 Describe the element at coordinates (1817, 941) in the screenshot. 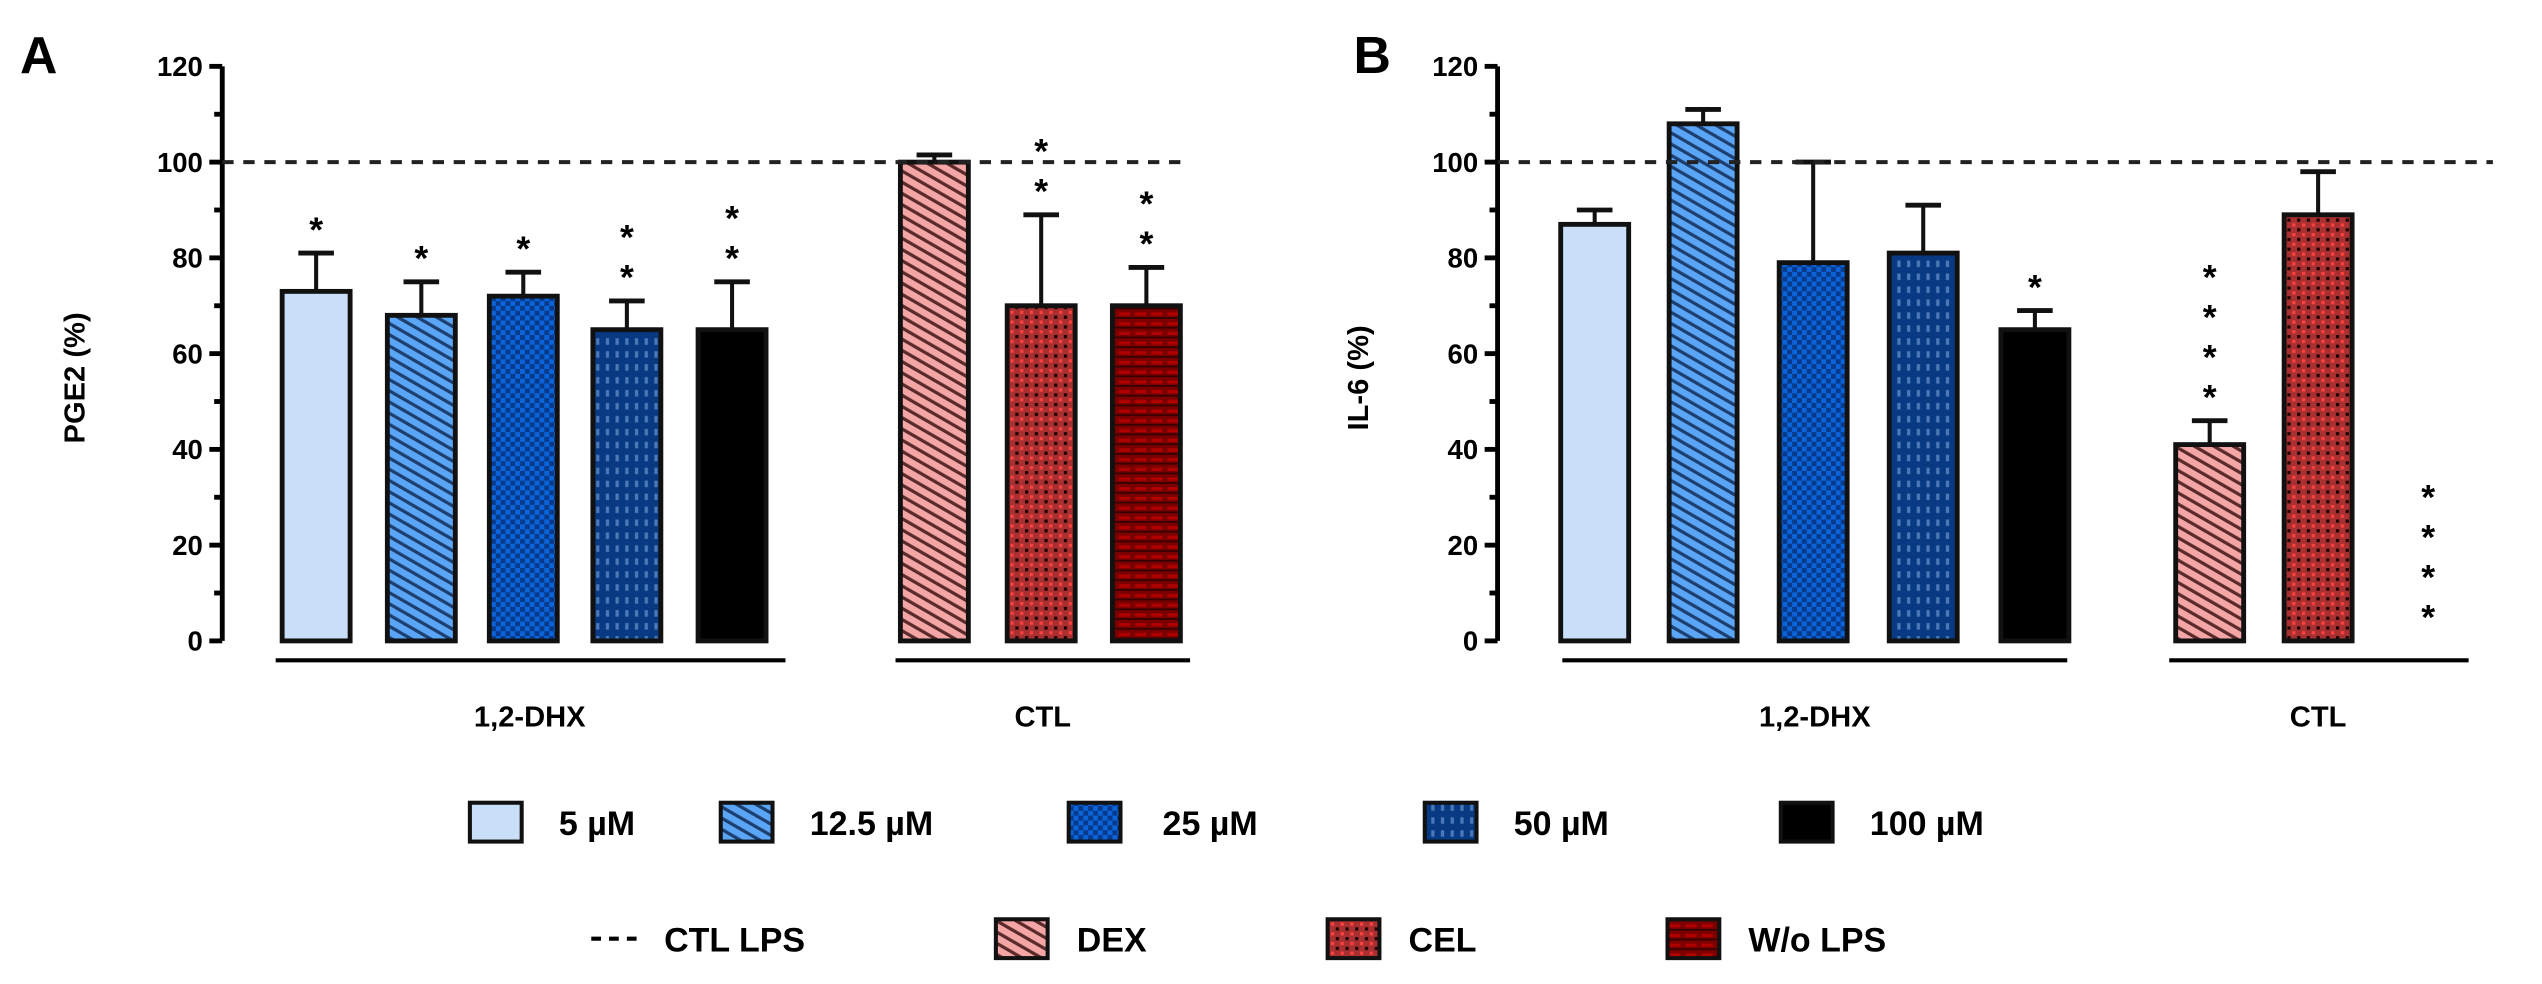

I see `legend-label: W/o LPS` at that location.